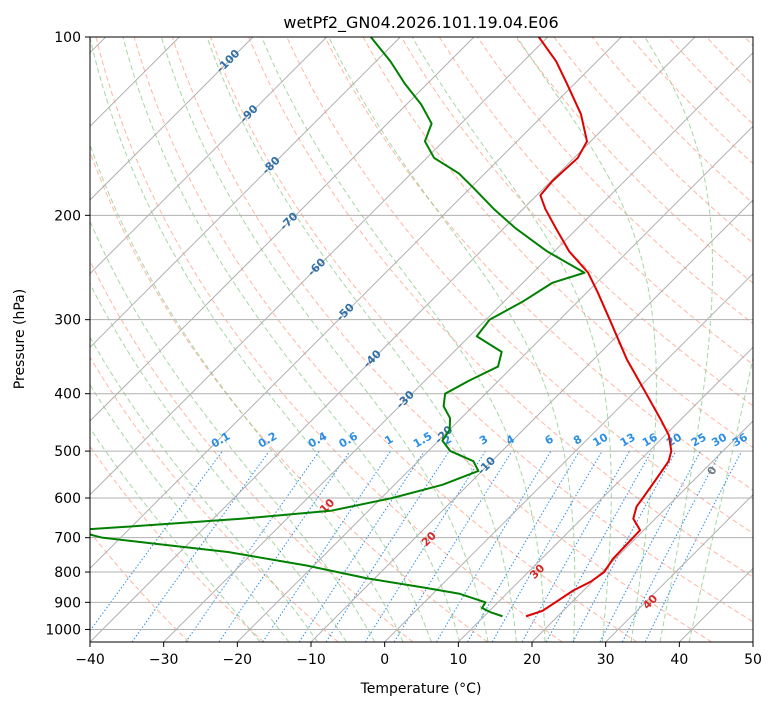 Image resolution: width=775 pixels, height=708 pixels. Describe the element at coordinates (238, 660) in the screenshot. I see `x-tick-label: −20` at that location.